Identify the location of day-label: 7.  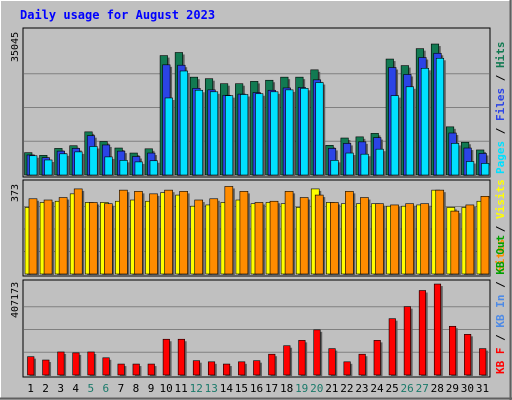
(121, 388).